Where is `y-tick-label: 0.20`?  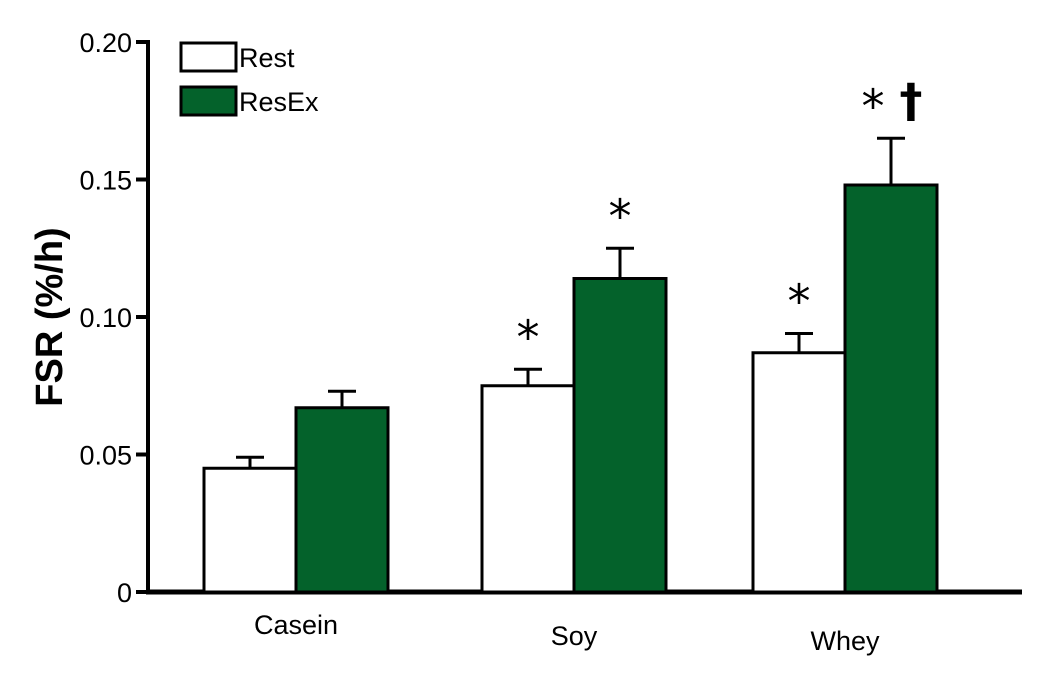
y-tick-label: 0.20 is located at coordinates (105, 43).